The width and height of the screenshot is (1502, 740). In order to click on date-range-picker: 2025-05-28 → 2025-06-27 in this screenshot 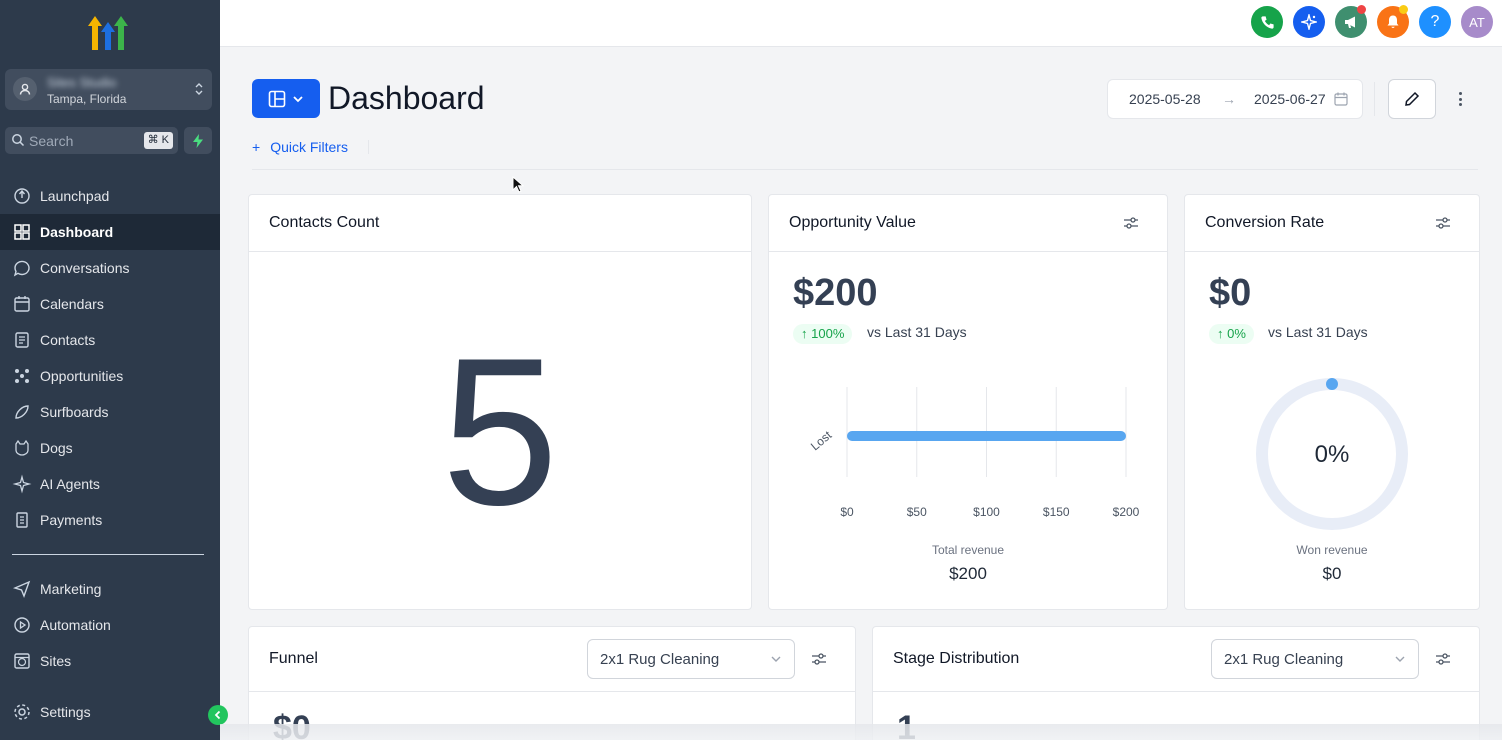, I will do `click(1235, 99)`.